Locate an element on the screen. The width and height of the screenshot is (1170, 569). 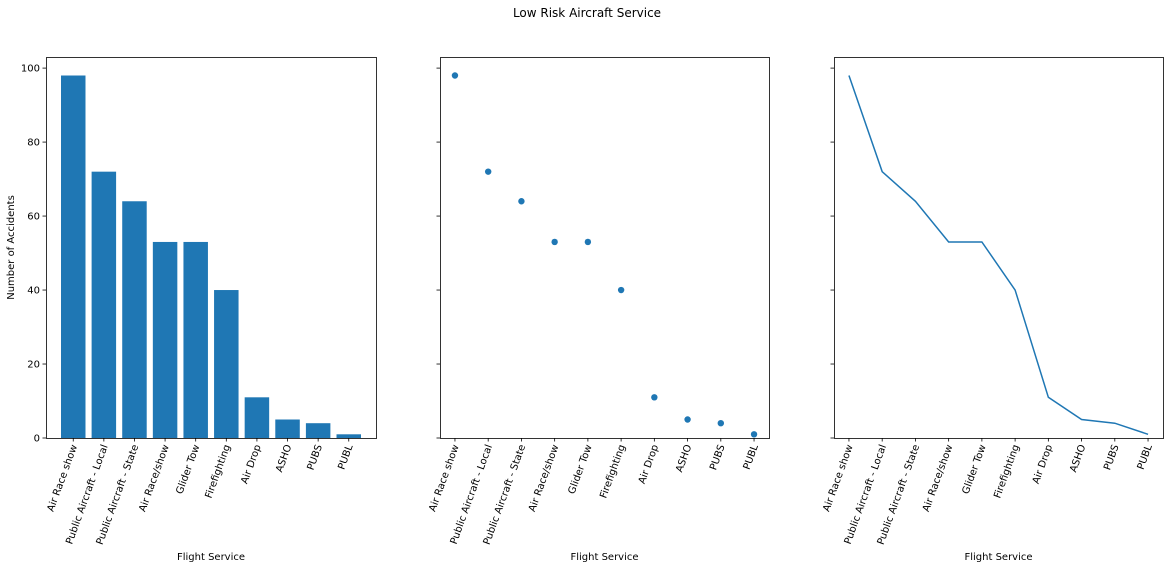
y-tick-label-5: 100 is located at coordinates (30, 69).